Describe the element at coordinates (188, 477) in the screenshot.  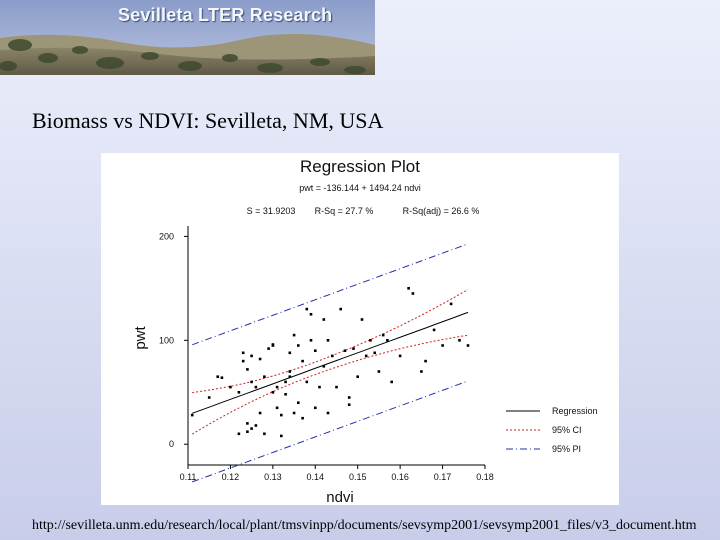
I see `x-tick-label: 0.11` at that location.